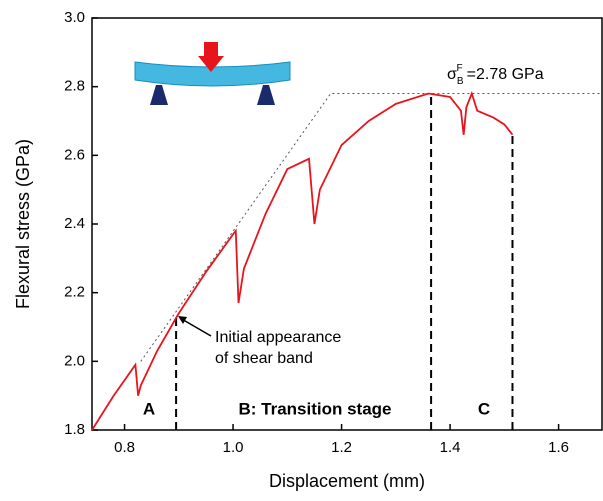 The image size is (603, 501). I want to click on stage-label: B: Transition stage, so click(314, 408).